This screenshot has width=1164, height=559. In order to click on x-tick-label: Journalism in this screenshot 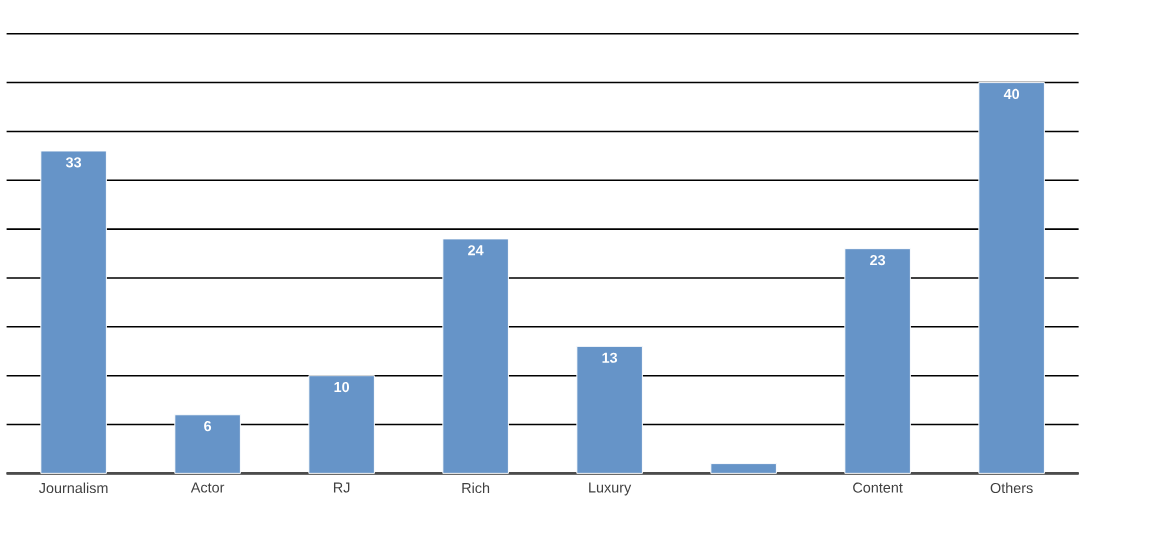, I will do `click(73, 488)`.